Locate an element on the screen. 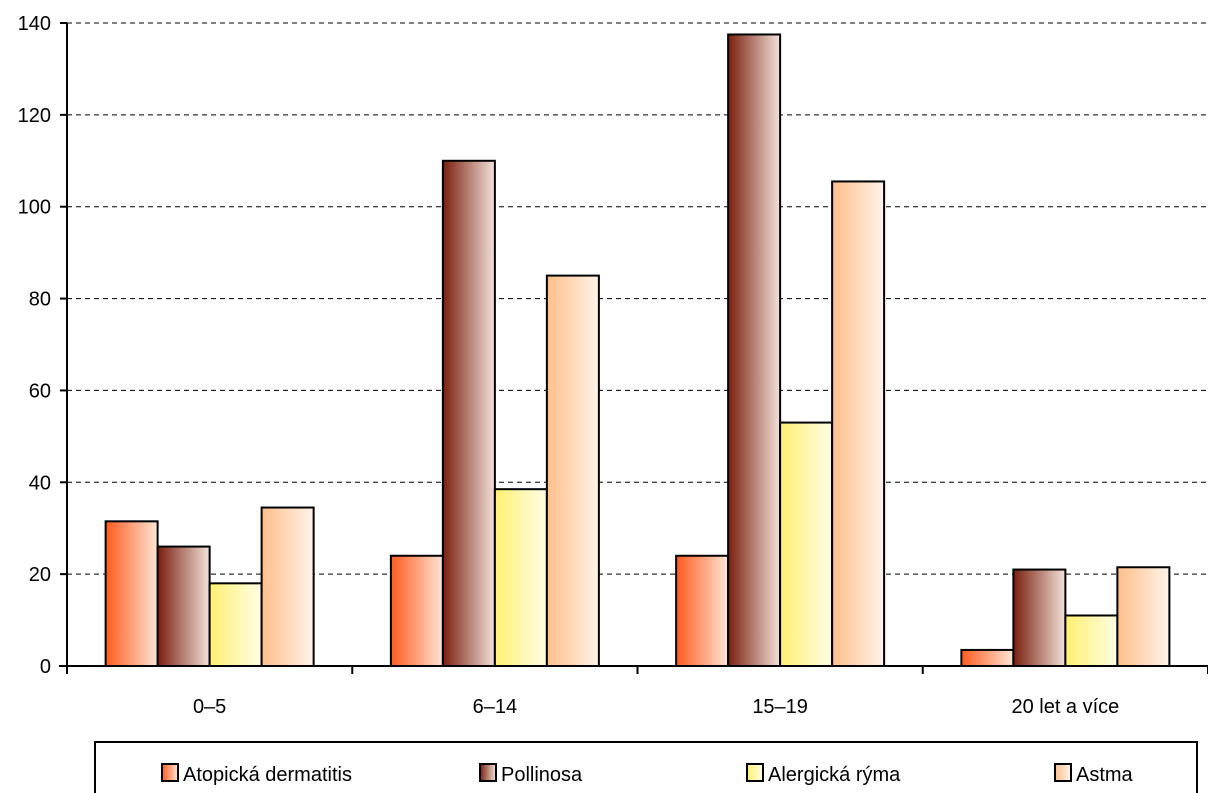  x-tick-label: 15–19 is located at coordinates (780, 707).